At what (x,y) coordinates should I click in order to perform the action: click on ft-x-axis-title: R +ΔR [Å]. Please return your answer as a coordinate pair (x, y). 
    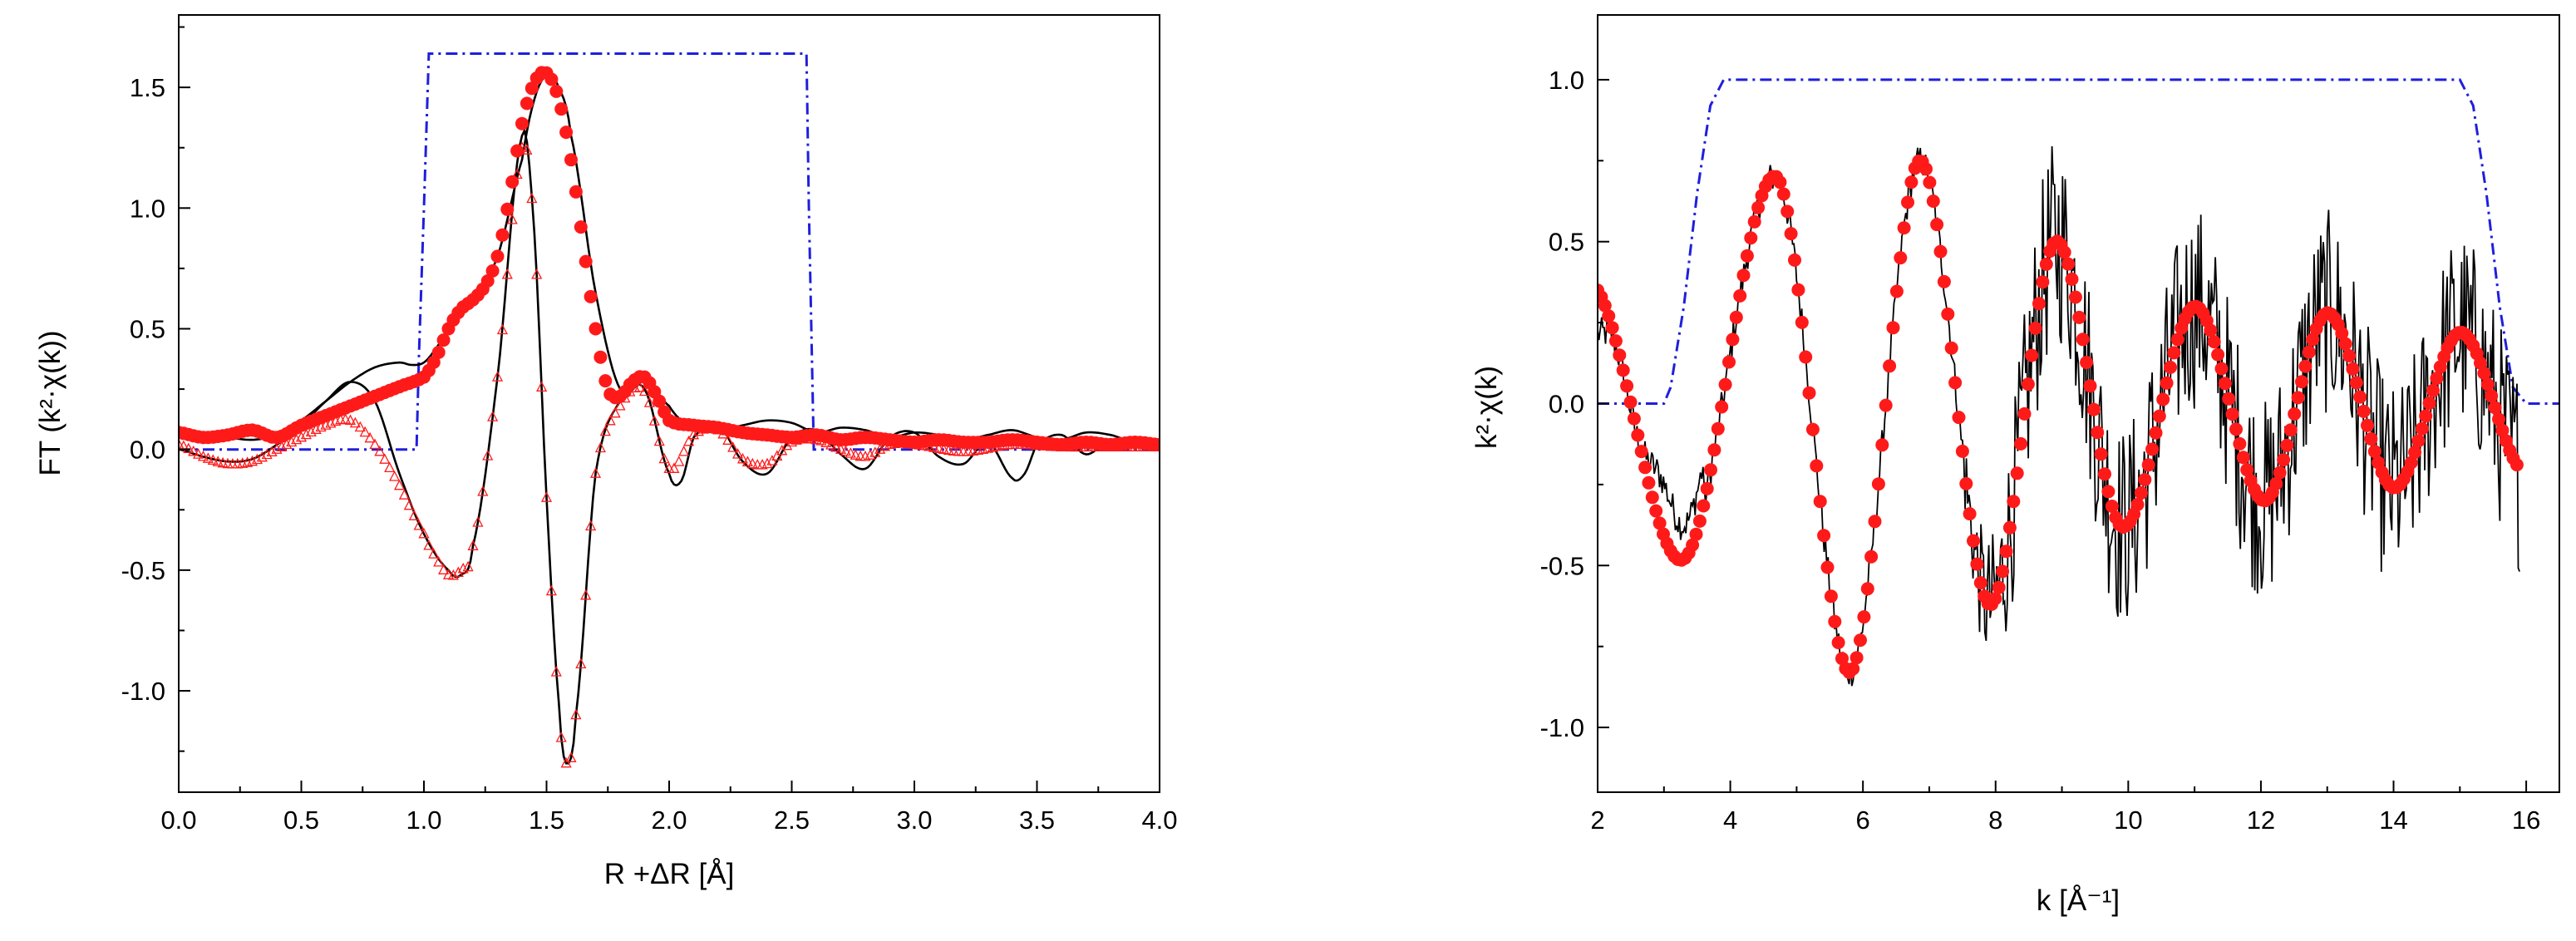
    Looking at the image, I should click on (669, 874).